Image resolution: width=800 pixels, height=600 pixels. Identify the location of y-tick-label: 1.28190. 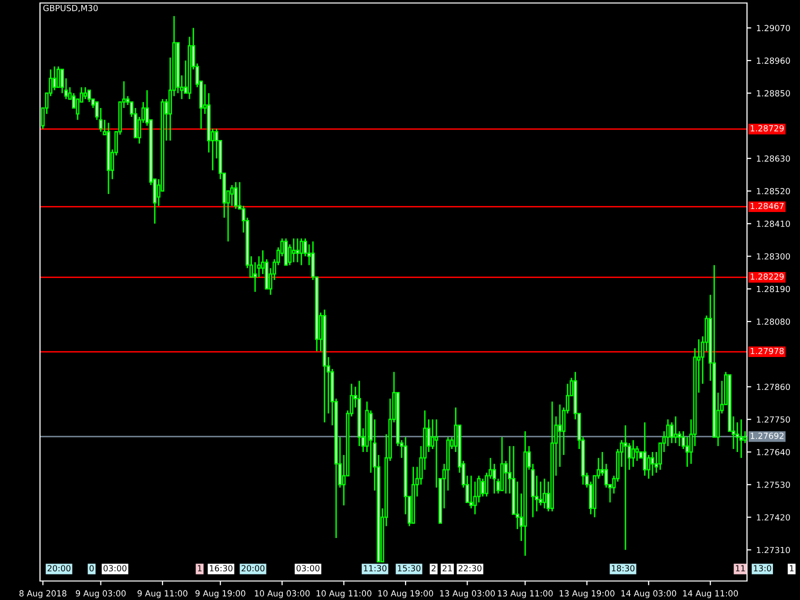
(773, 289).